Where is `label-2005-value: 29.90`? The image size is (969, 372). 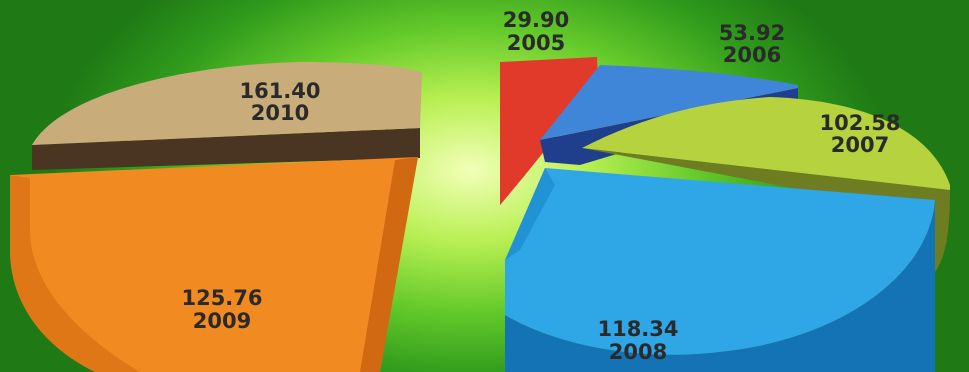 label-2005-value: 29.90 is located at coordinates (536, 20).